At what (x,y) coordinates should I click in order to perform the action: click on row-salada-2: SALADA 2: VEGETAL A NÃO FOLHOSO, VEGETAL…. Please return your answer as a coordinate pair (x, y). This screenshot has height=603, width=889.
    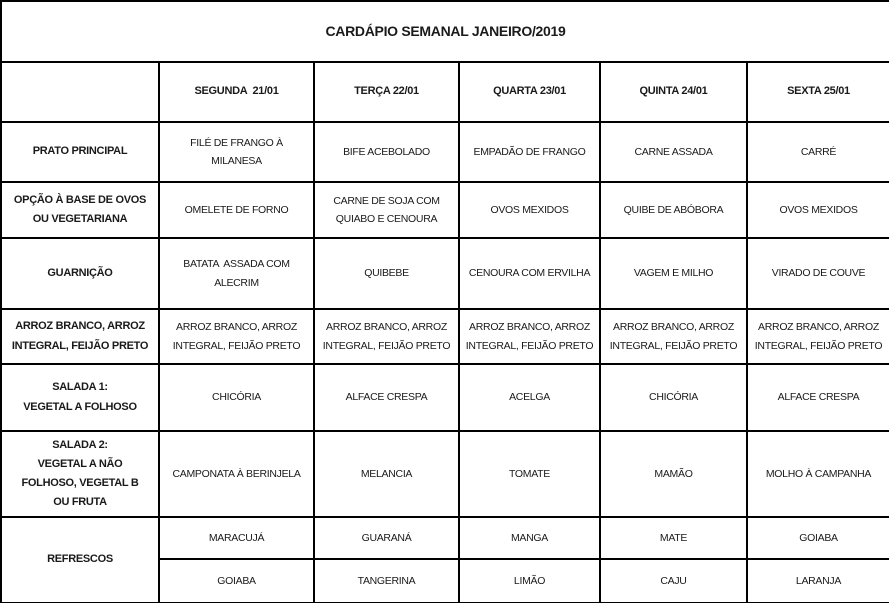
    Looking at the image, I should click on (444, 474).